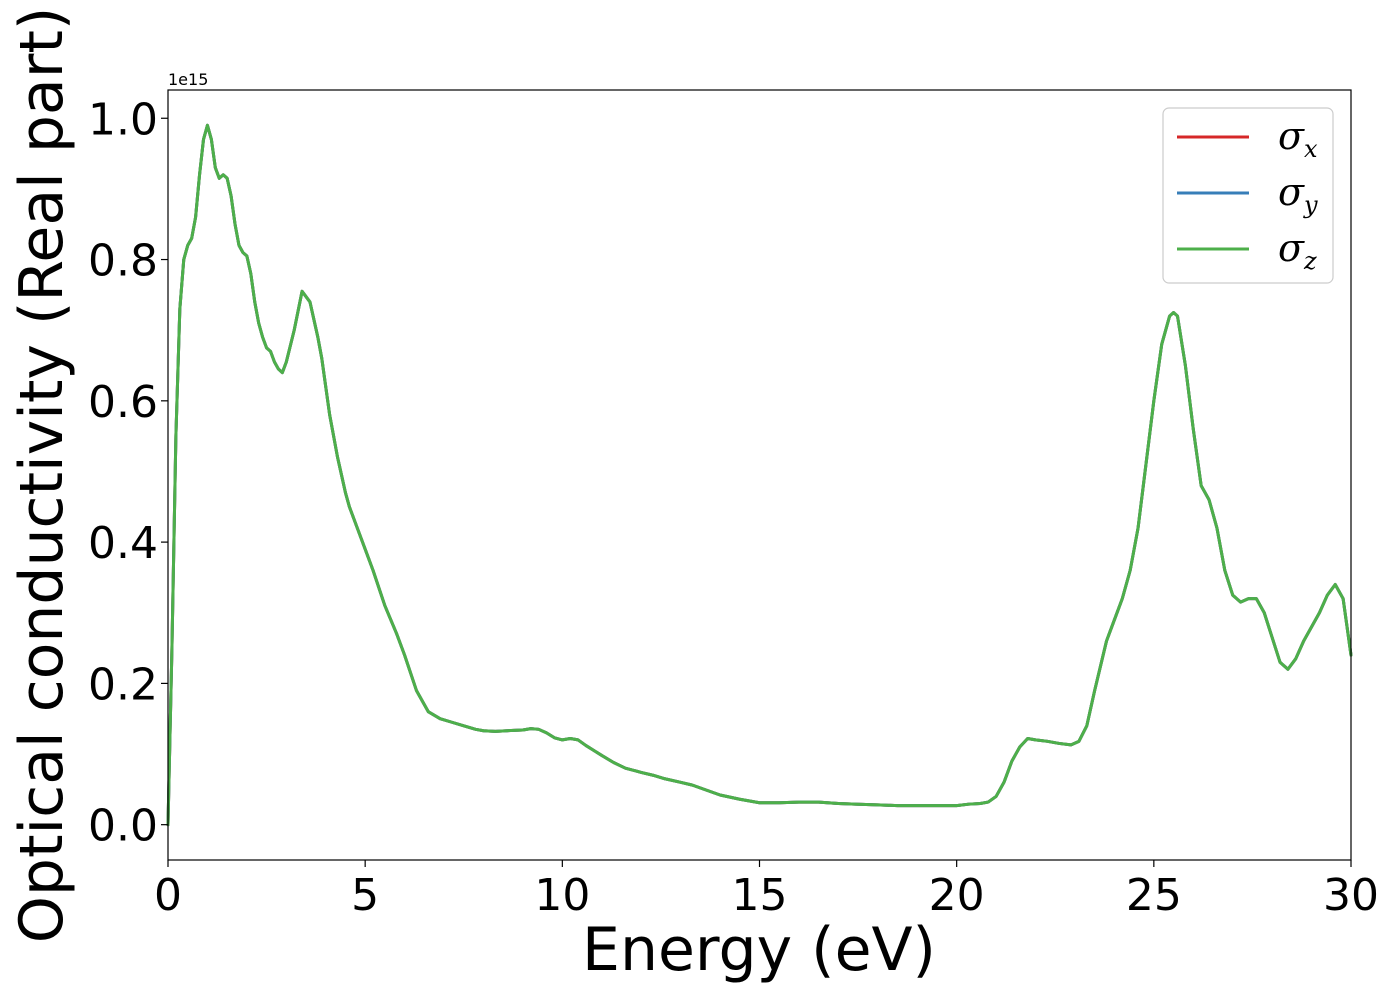  Describe the element at coordinates (1351, 895) in the screenshot. I see `x-tick-label: 30` at that location.